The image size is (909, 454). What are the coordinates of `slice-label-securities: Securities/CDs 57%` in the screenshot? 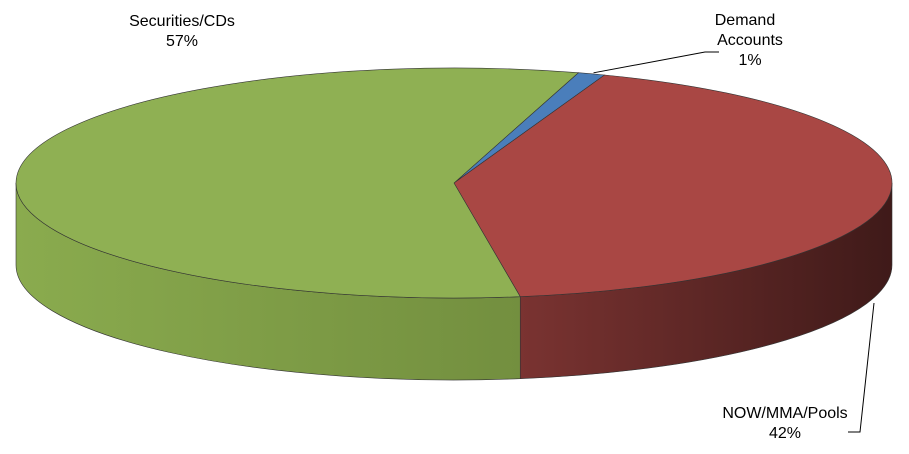 It's located at (182, 32).